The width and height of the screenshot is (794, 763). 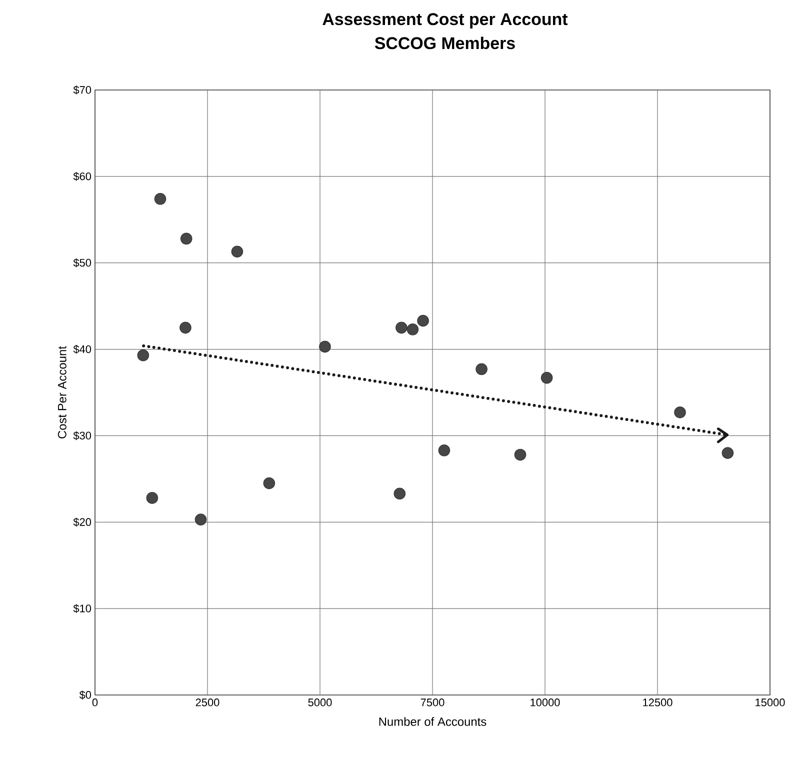 I want to click on y-tick-label: $50, so click(x=82, y=263).